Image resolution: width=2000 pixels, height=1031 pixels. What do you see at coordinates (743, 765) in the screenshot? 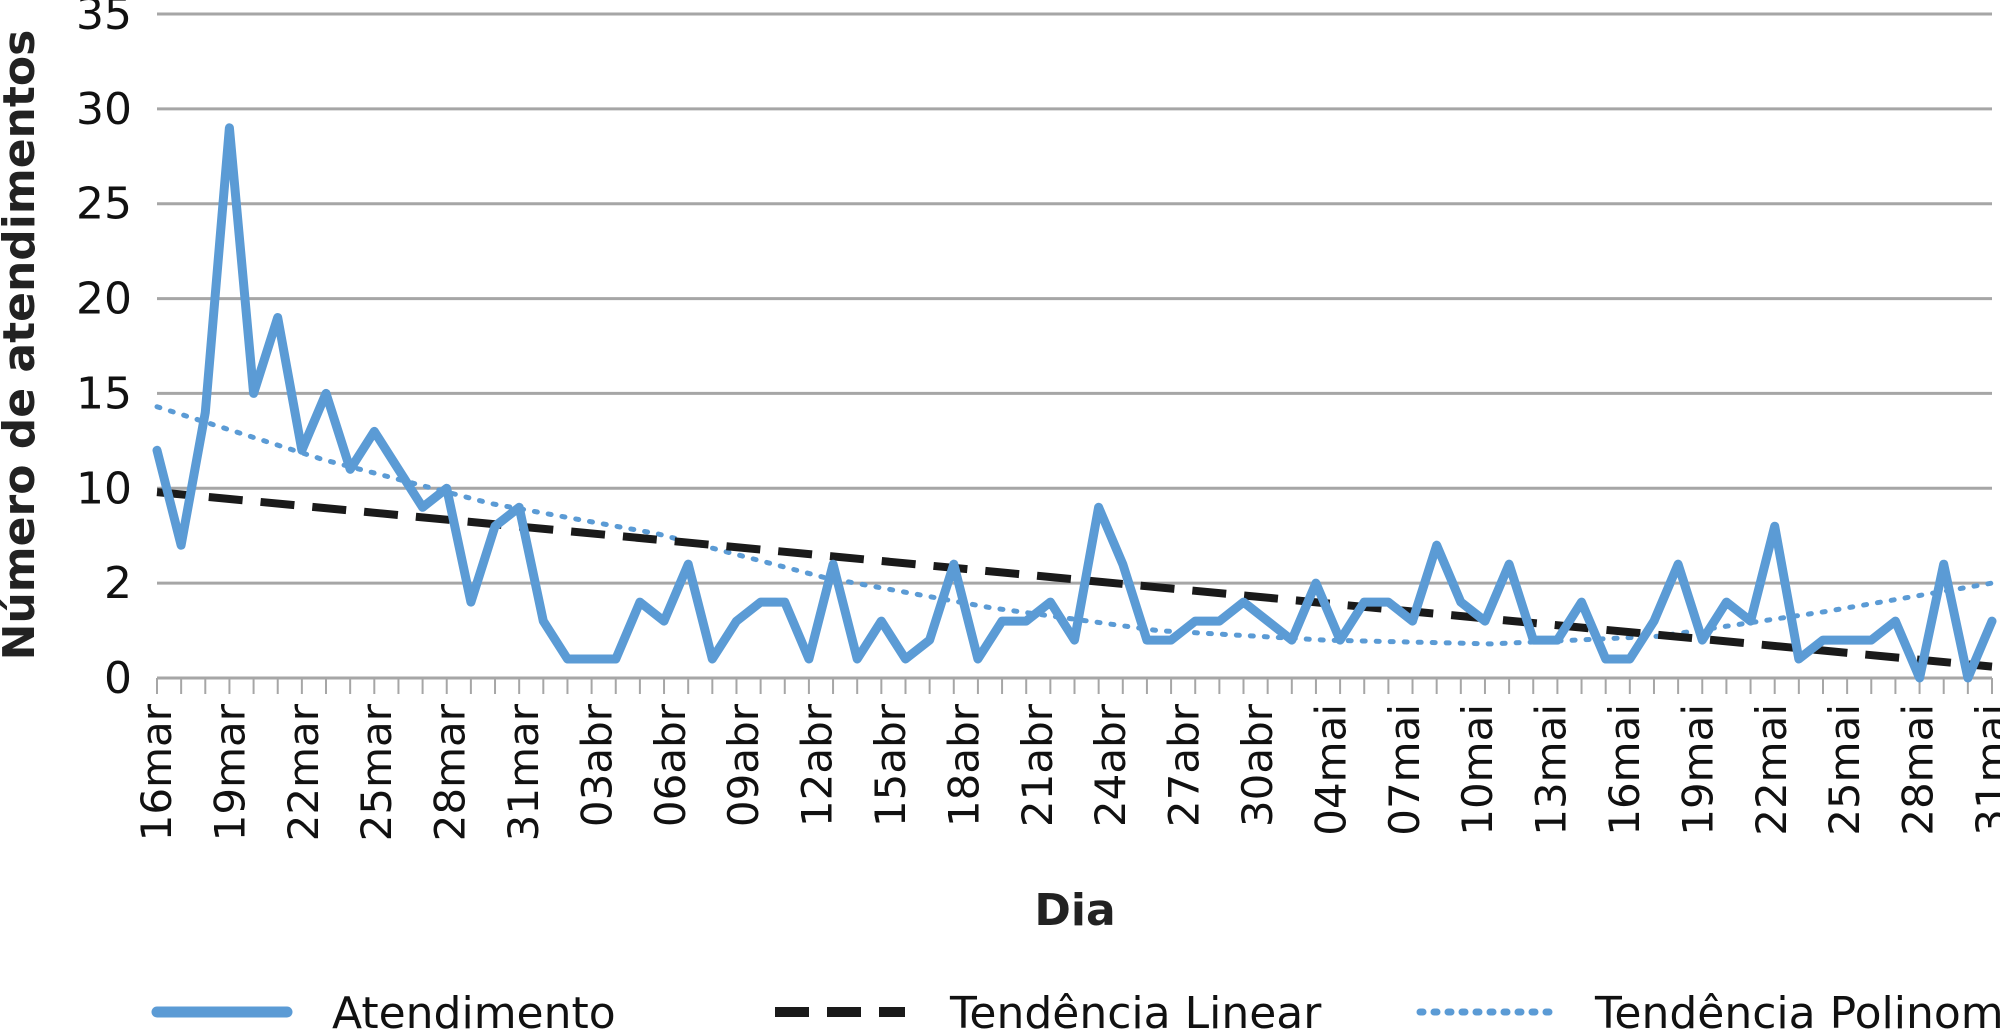
I see `x-tick-label: 09abr` at bounding box center [743, 765].